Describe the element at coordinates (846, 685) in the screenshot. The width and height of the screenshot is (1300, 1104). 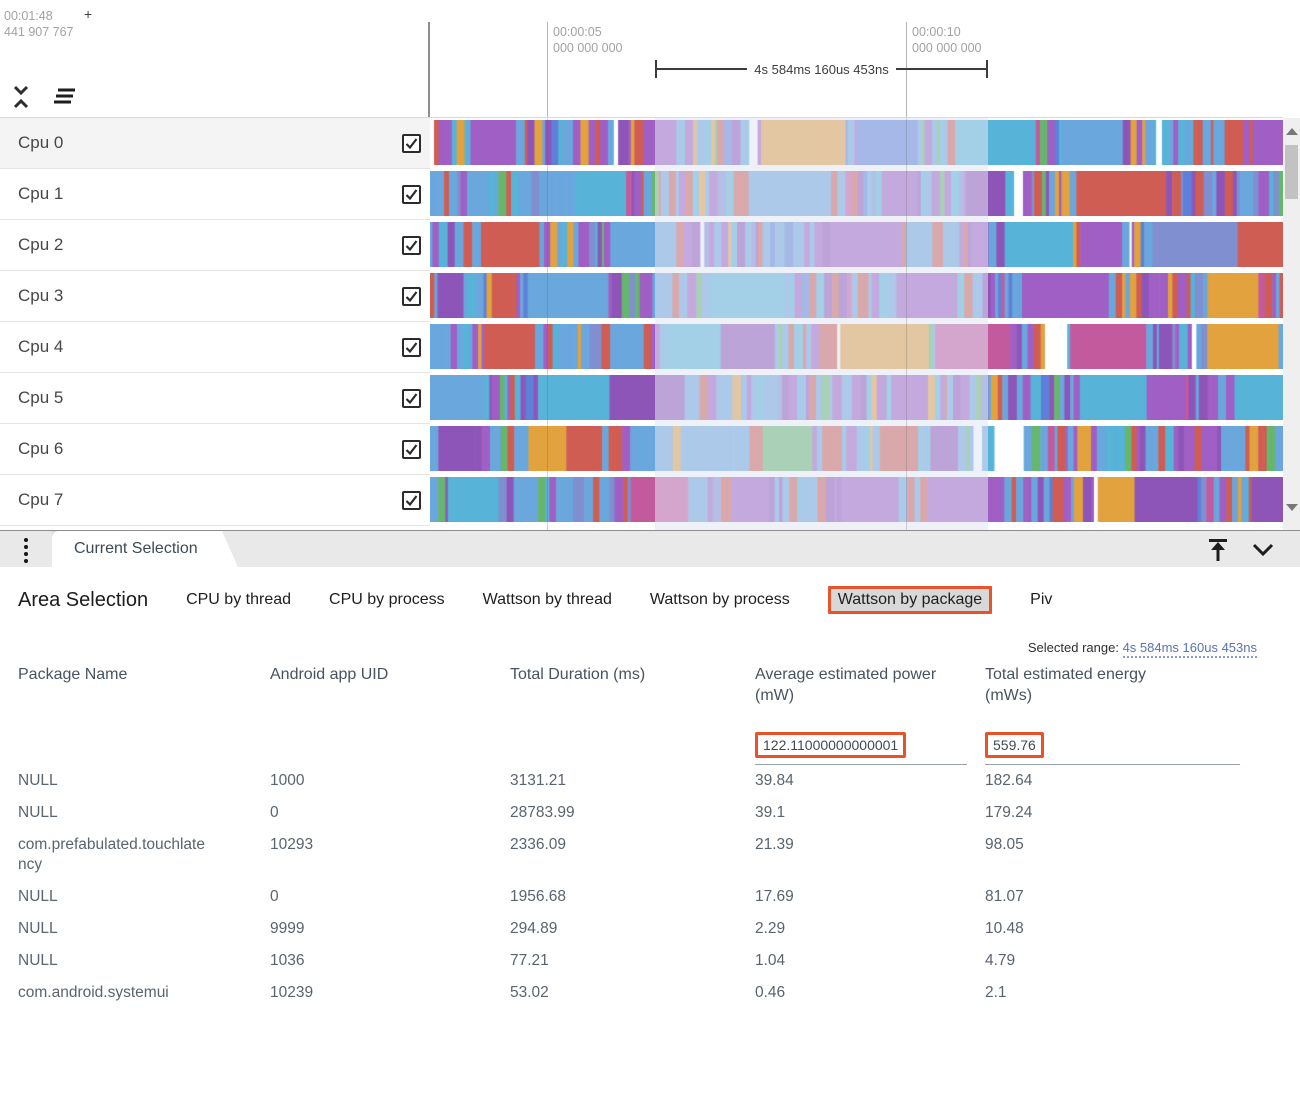
I see `column-header-average-estimated-power: Average estimated power (mW)` at that location.